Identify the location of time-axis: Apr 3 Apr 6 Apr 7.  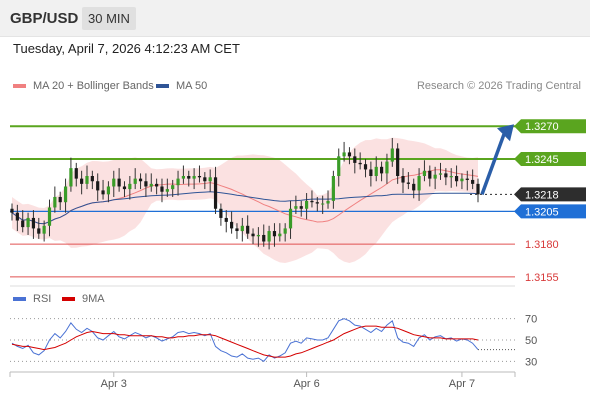
(262, 380).